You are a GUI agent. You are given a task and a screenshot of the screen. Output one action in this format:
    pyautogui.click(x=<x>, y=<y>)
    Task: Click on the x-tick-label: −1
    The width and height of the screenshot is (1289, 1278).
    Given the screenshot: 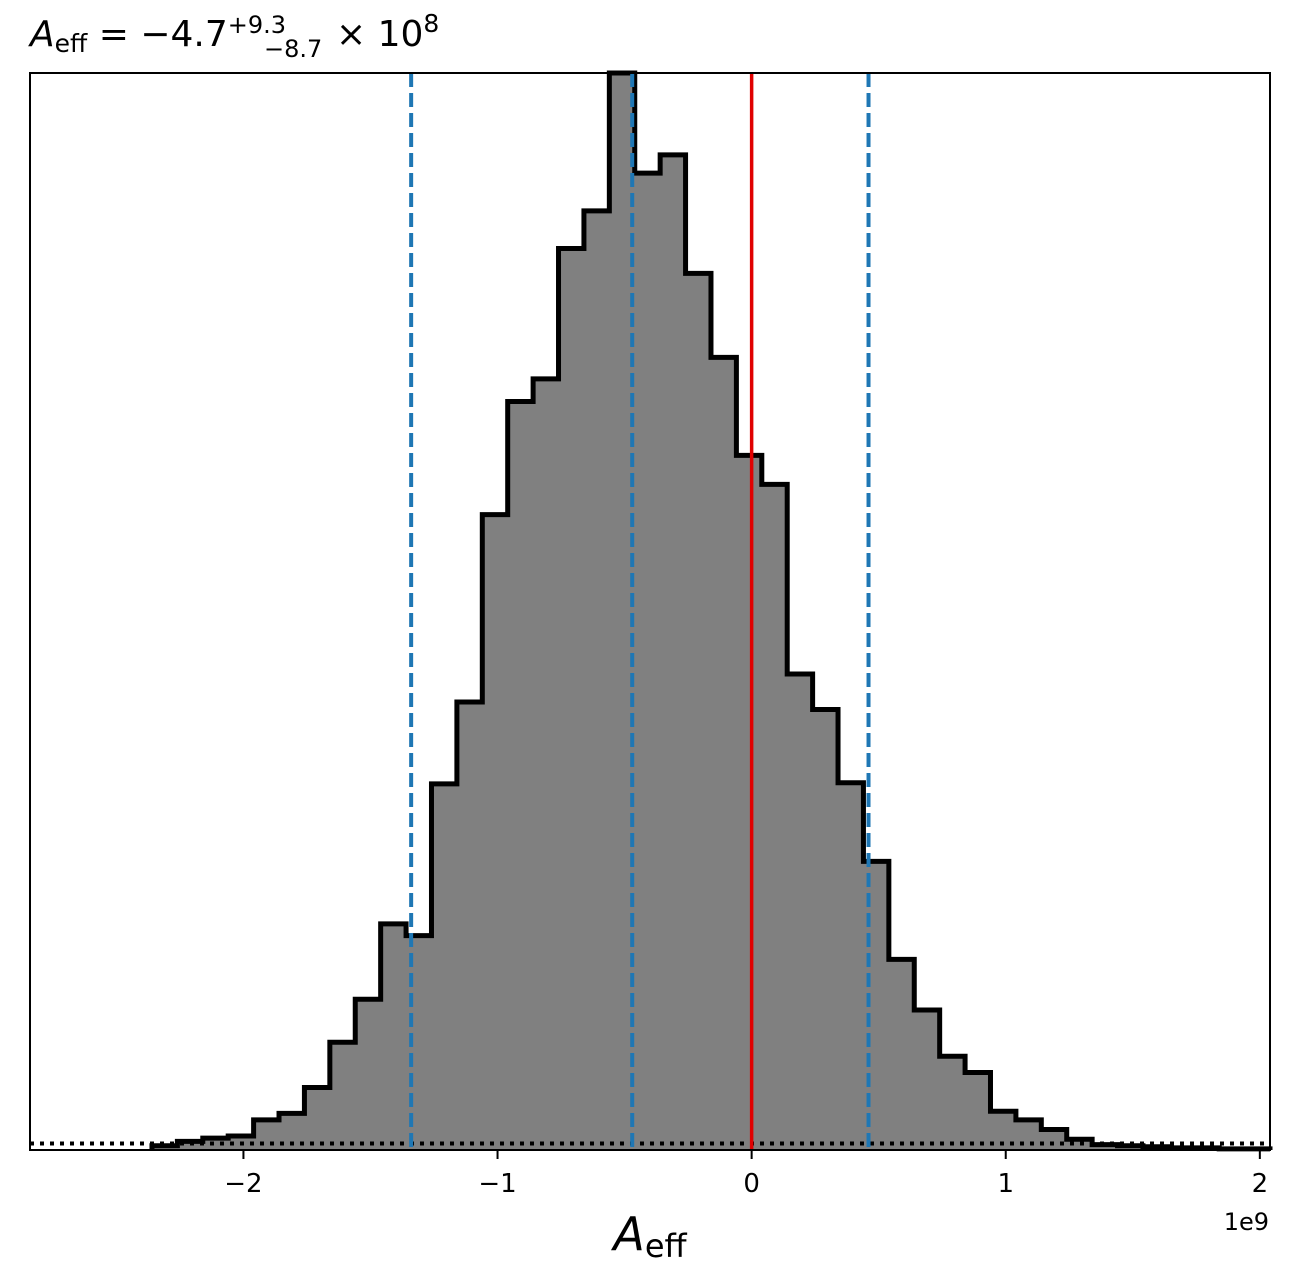 What is the action you would take?
    pyautogui.click(x=497, y=1184)
    